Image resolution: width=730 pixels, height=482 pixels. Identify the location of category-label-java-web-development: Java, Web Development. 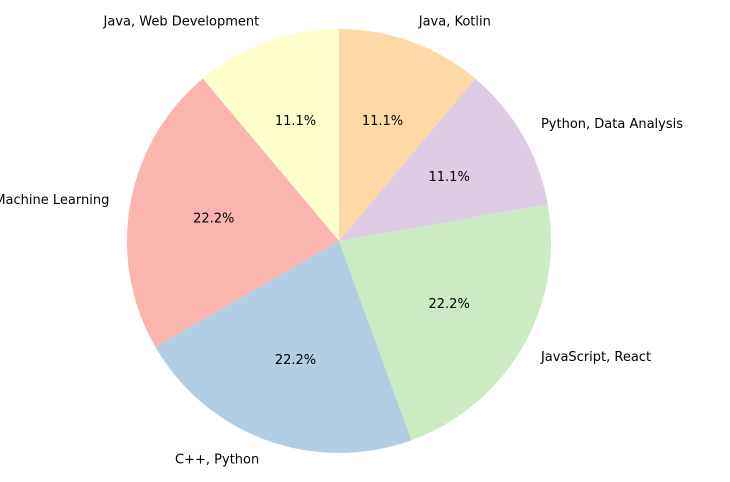
(181, 21).